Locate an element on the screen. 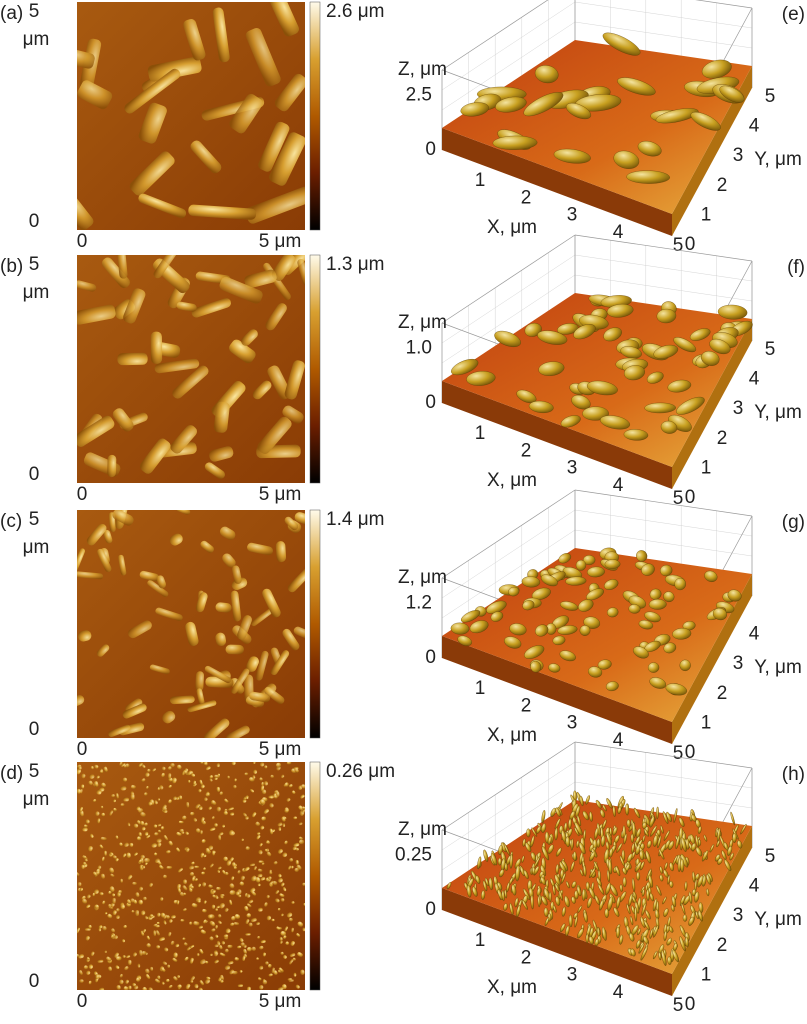 The height and width of the screenshot is (1024, 807). z-tick-label: 0.25 is located at coordinates (413, 855).